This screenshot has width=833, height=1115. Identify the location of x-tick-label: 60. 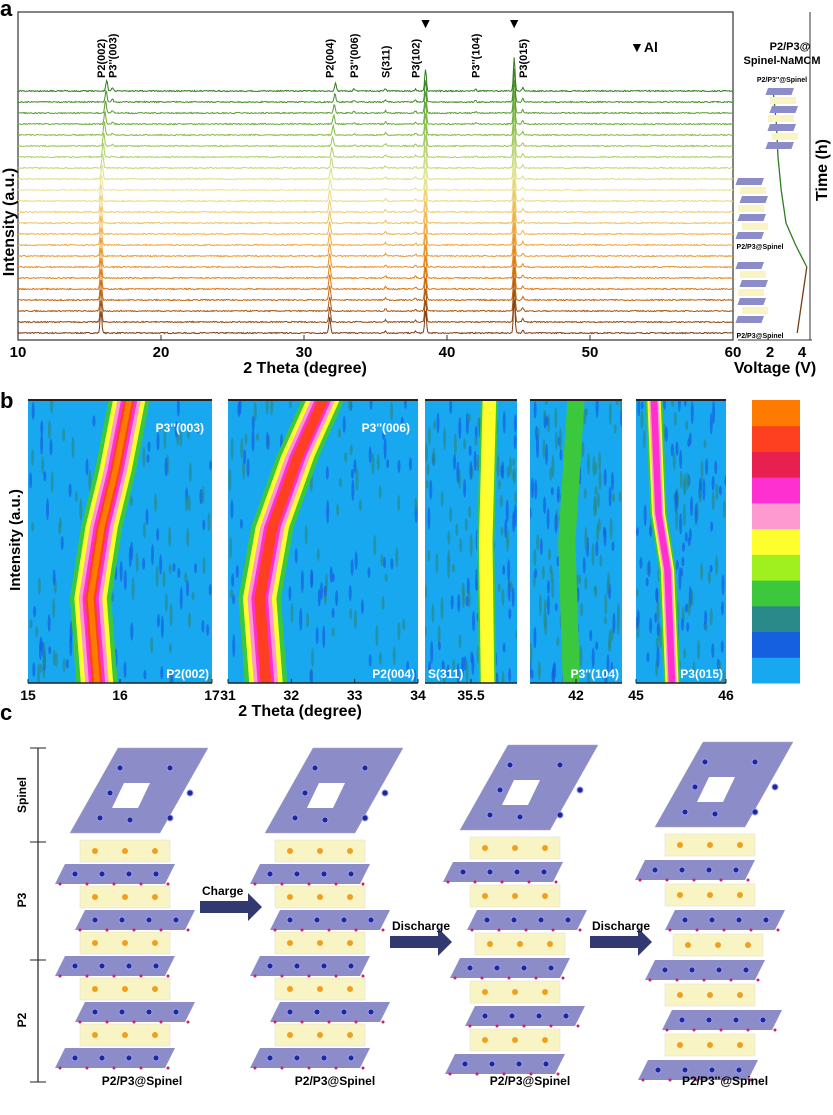
(733, 352).